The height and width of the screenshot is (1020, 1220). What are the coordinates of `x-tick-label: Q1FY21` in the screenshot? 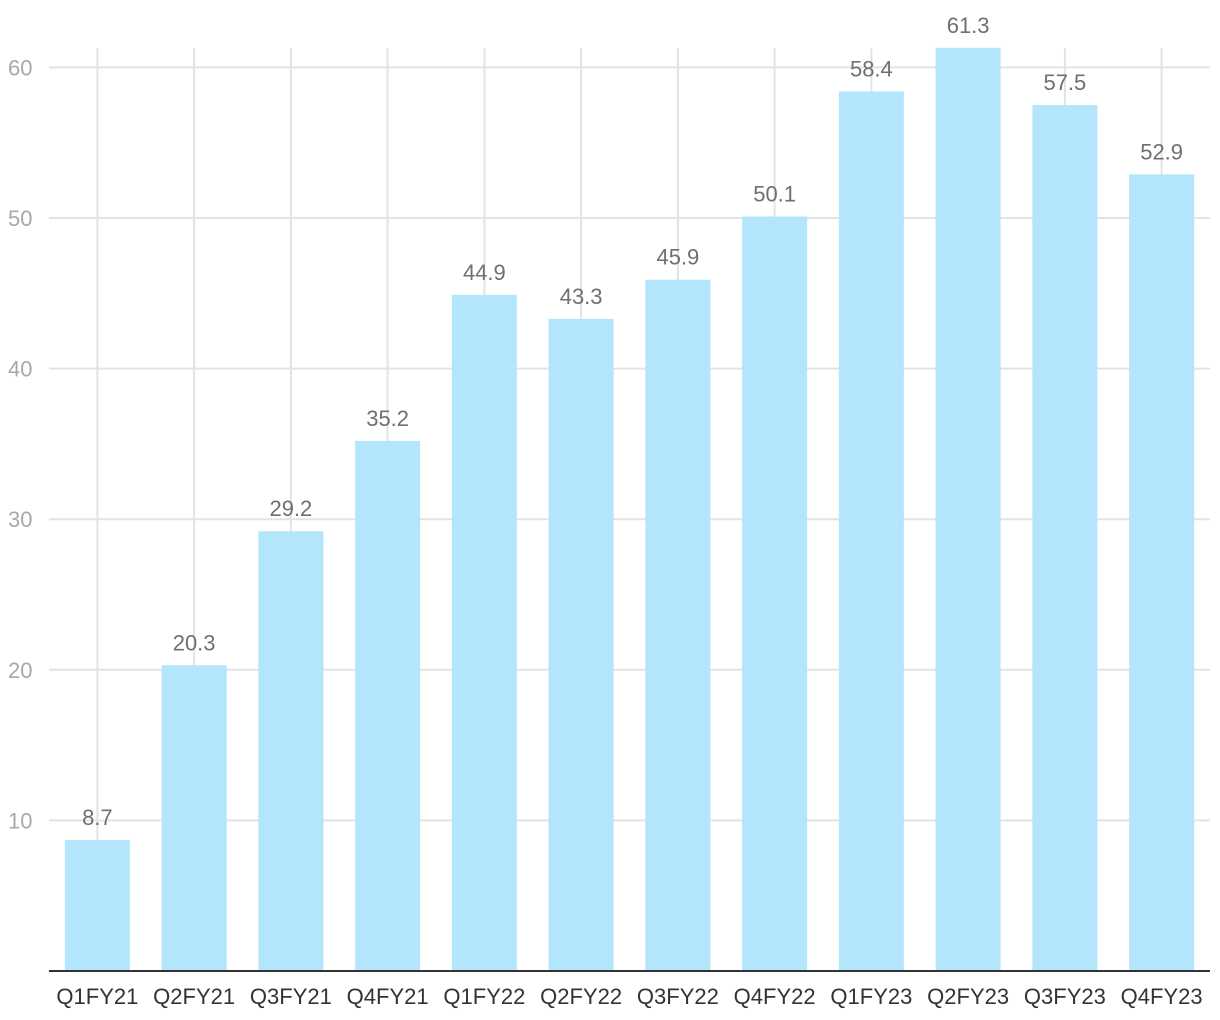 It's located at (97, 996).